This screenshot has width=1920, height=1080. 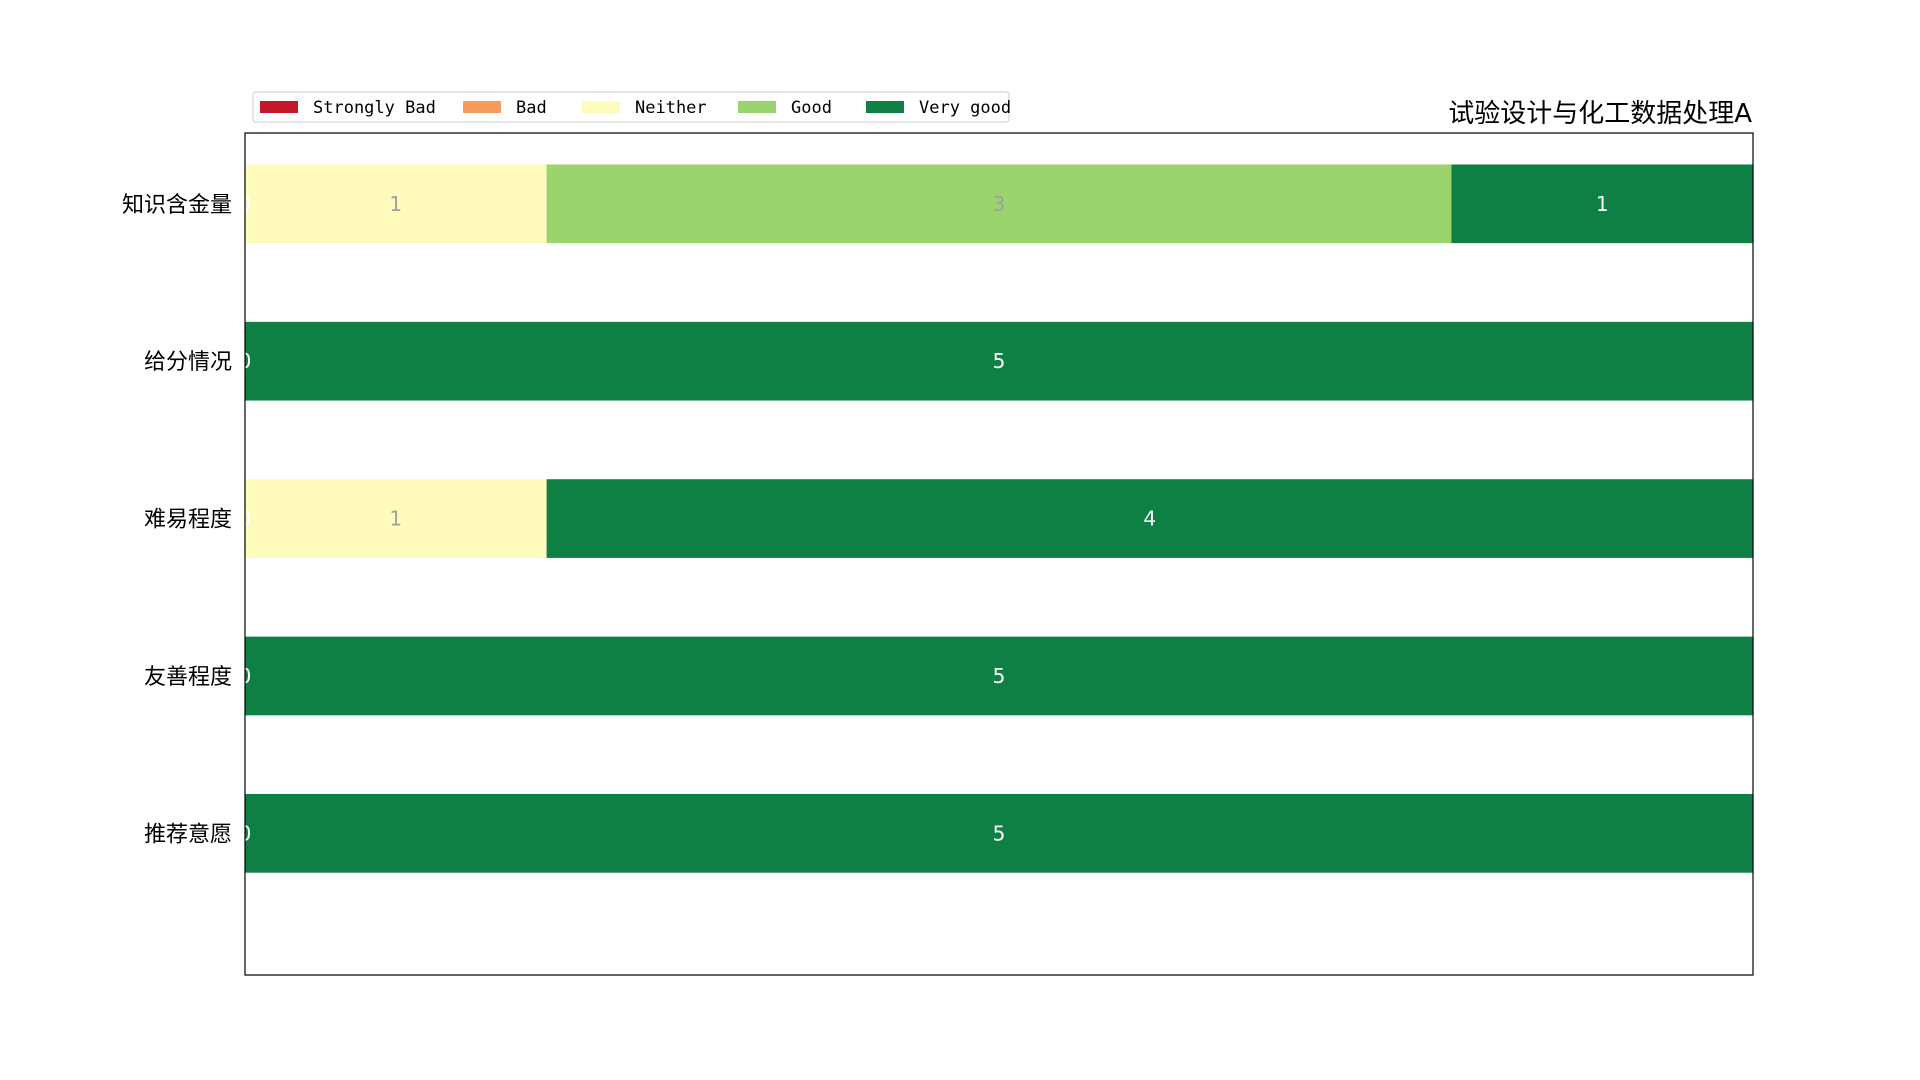 I want to click on legend: Strongly Bad Bad Neither Good Very good, so click(x=631, y=107).